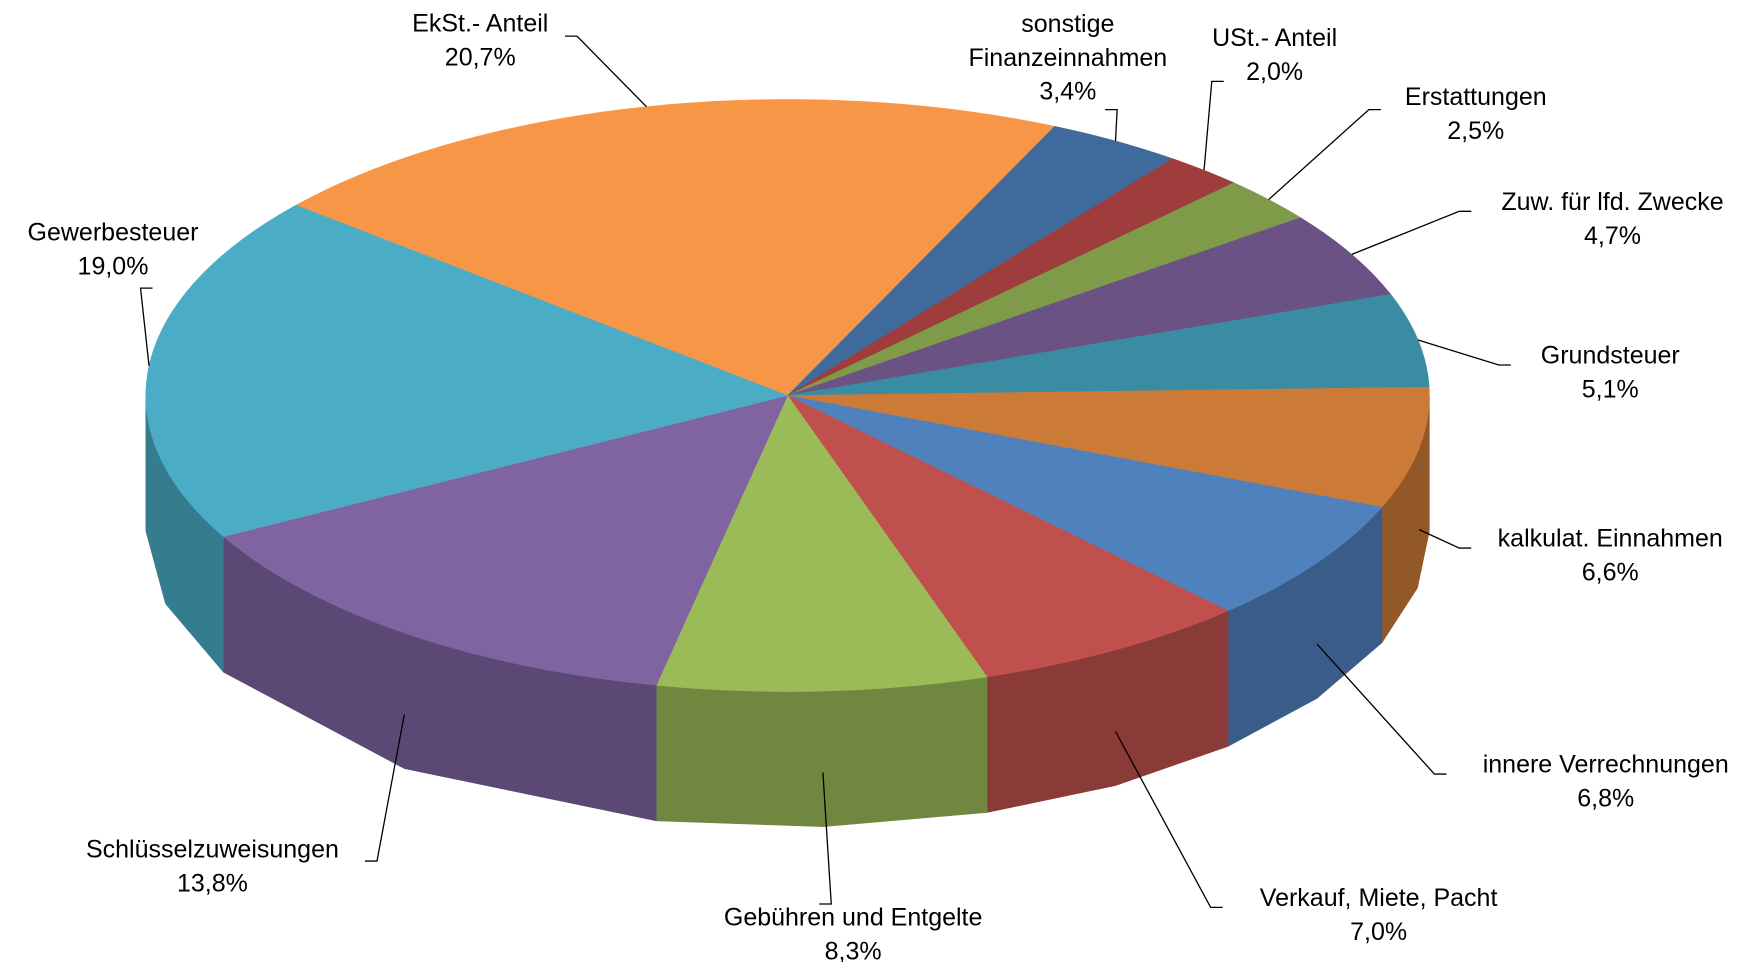  What do you see at coordinates (853, 949) in the screenshot?
I see `value-label: 8,3%` at bounding box center [853, 949].